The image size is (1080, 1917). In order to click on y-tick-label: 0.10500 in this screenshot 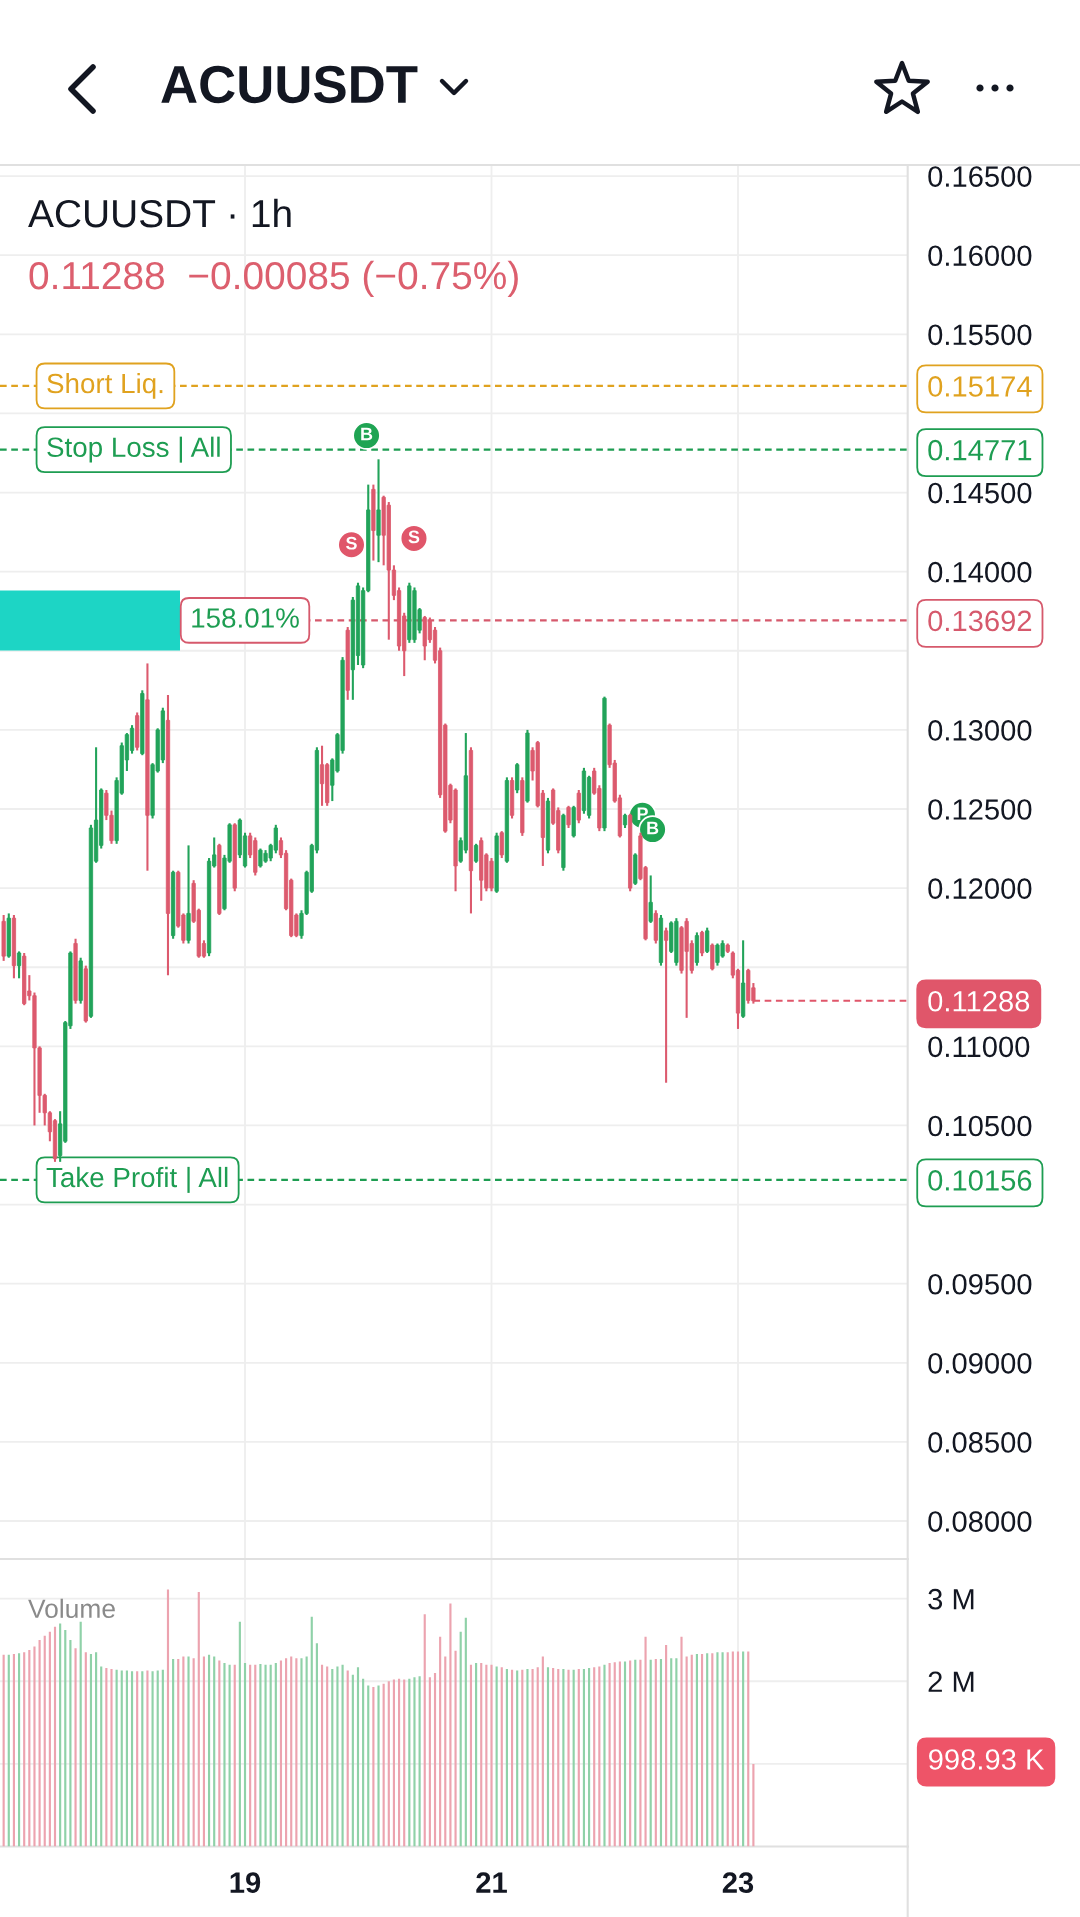, I will do `click(980, 1126)`.